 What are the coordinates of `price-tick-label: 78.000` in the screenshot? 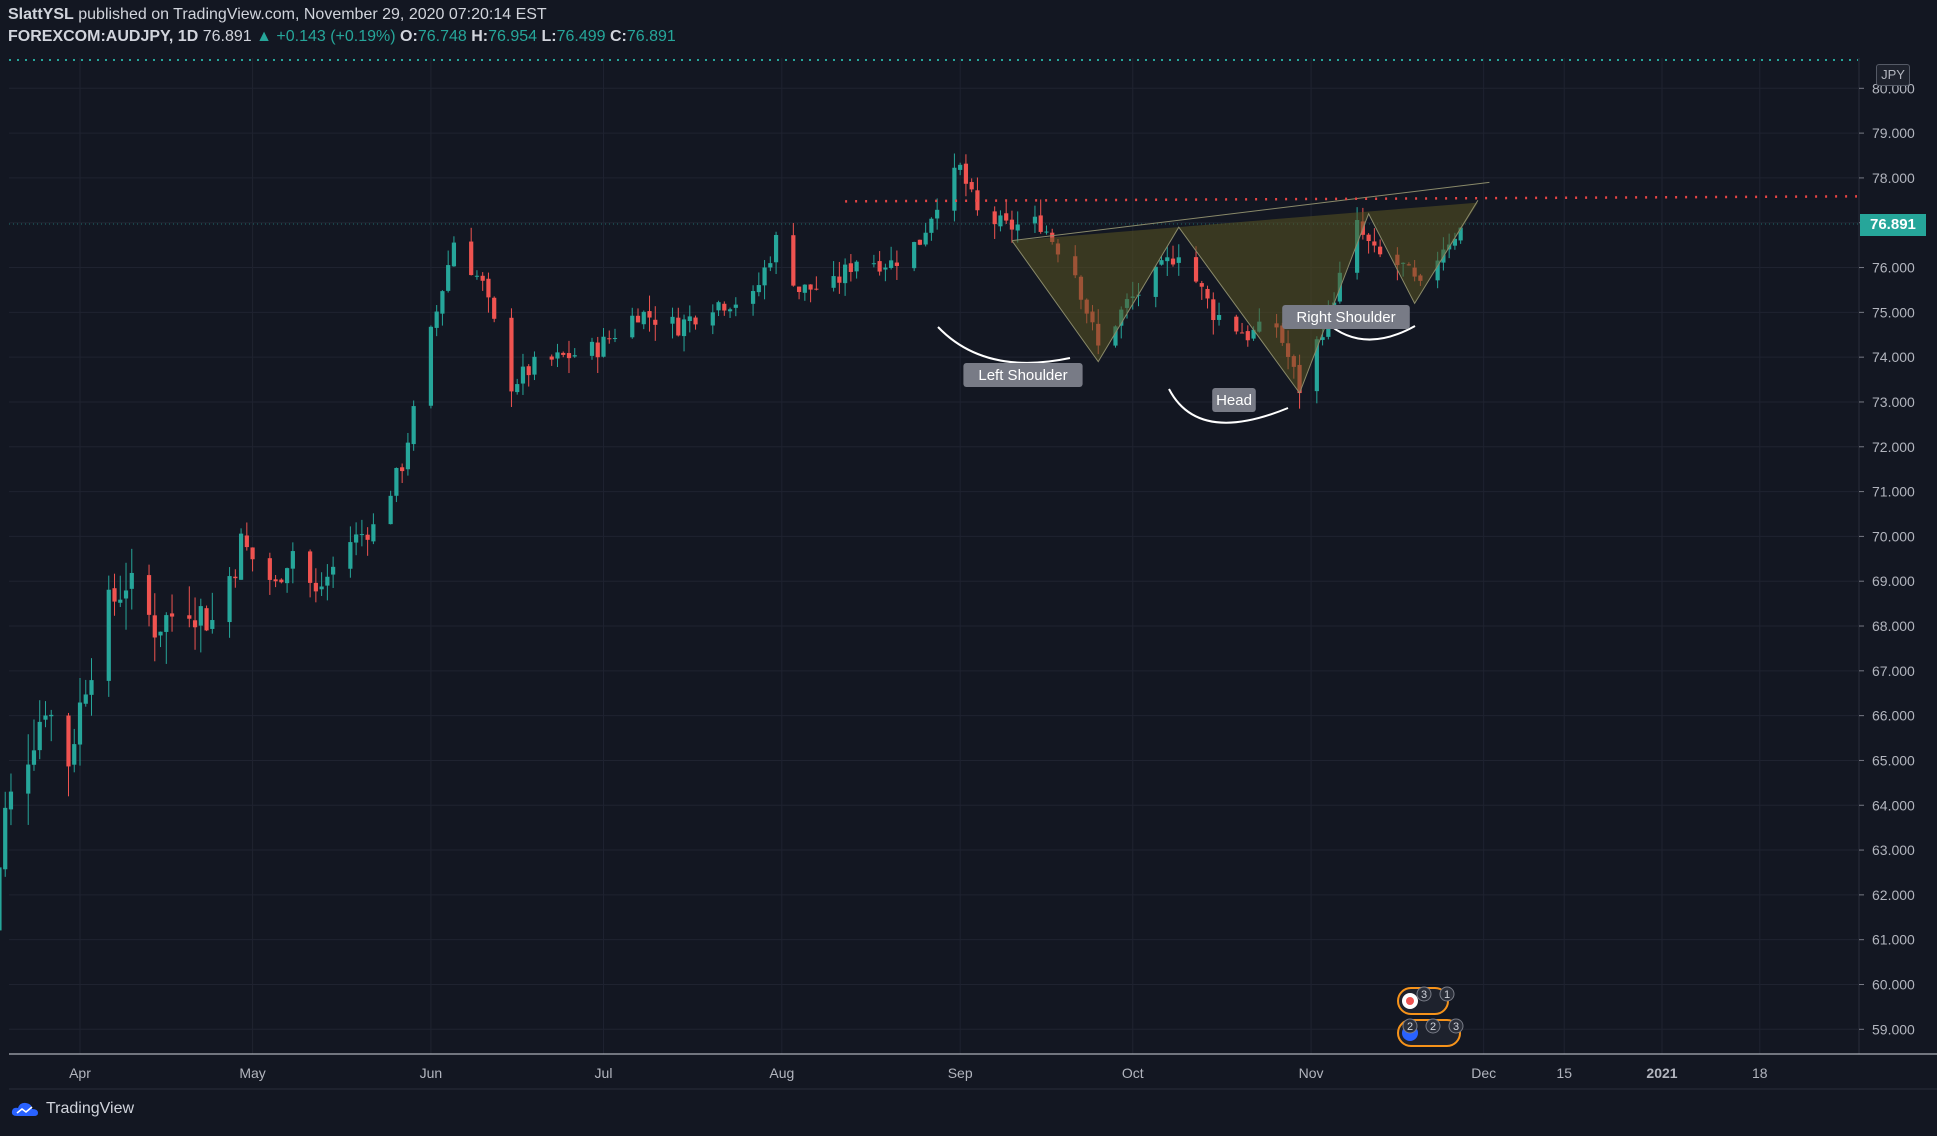 It's located at (1893, 178).